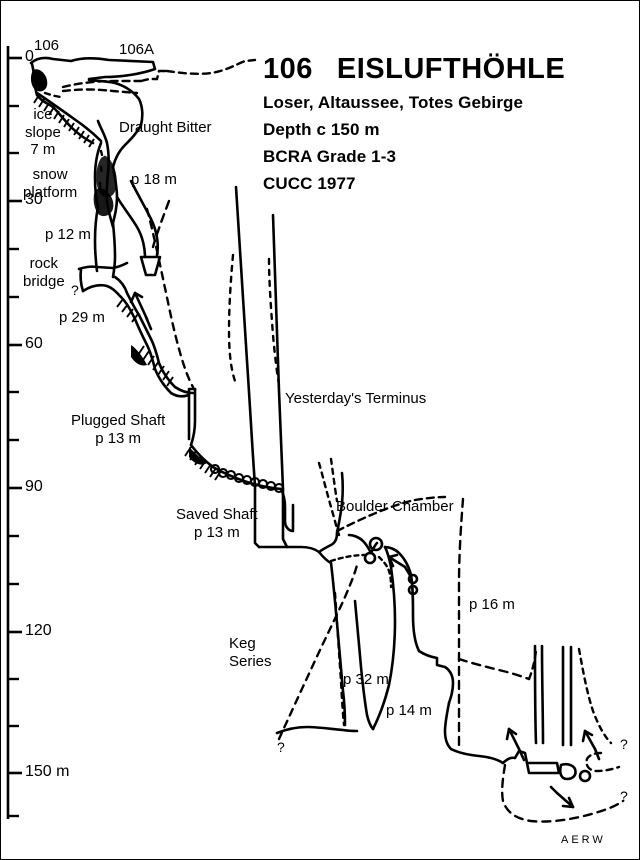 The width and height of the screenshot is (640, 860). Describe the element at coordinates (451, 69) in the screenshot. I see `survey-cave-name: EISLUFTHÖHLE` at that location.